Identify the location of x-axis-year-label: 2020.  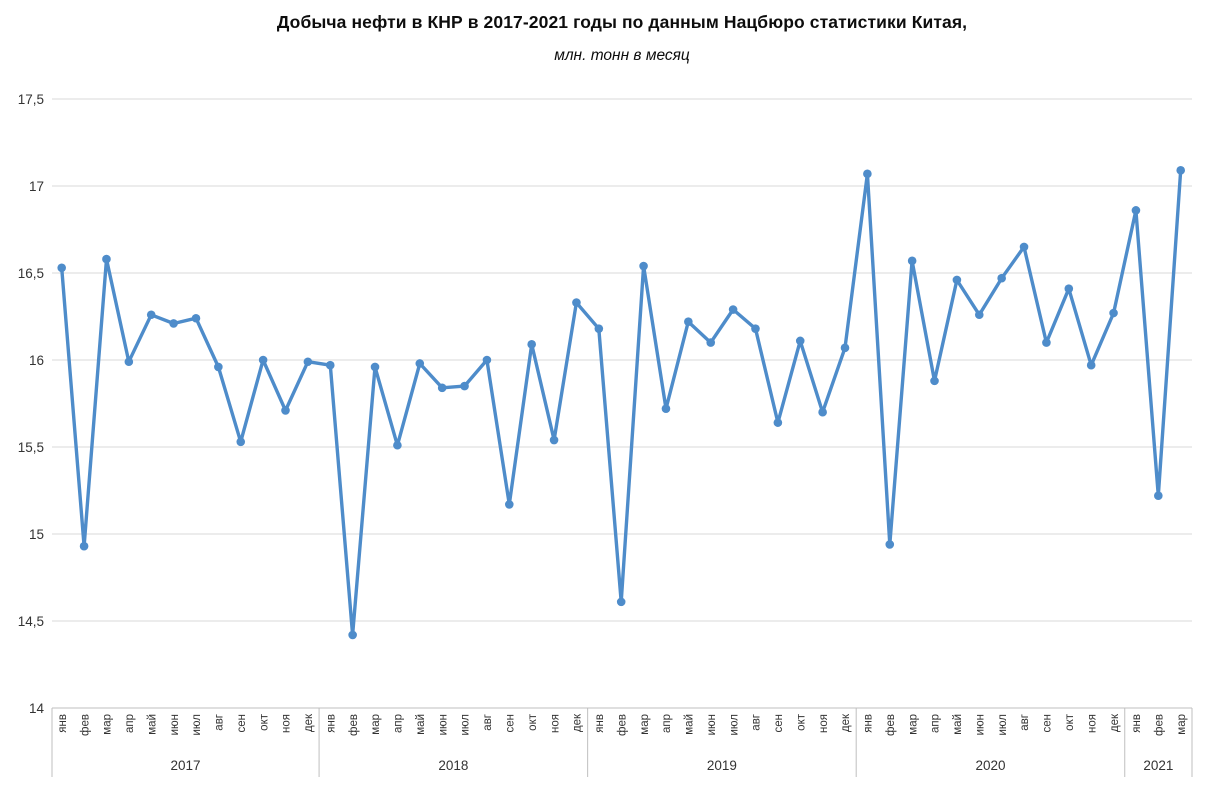
(990, 765).